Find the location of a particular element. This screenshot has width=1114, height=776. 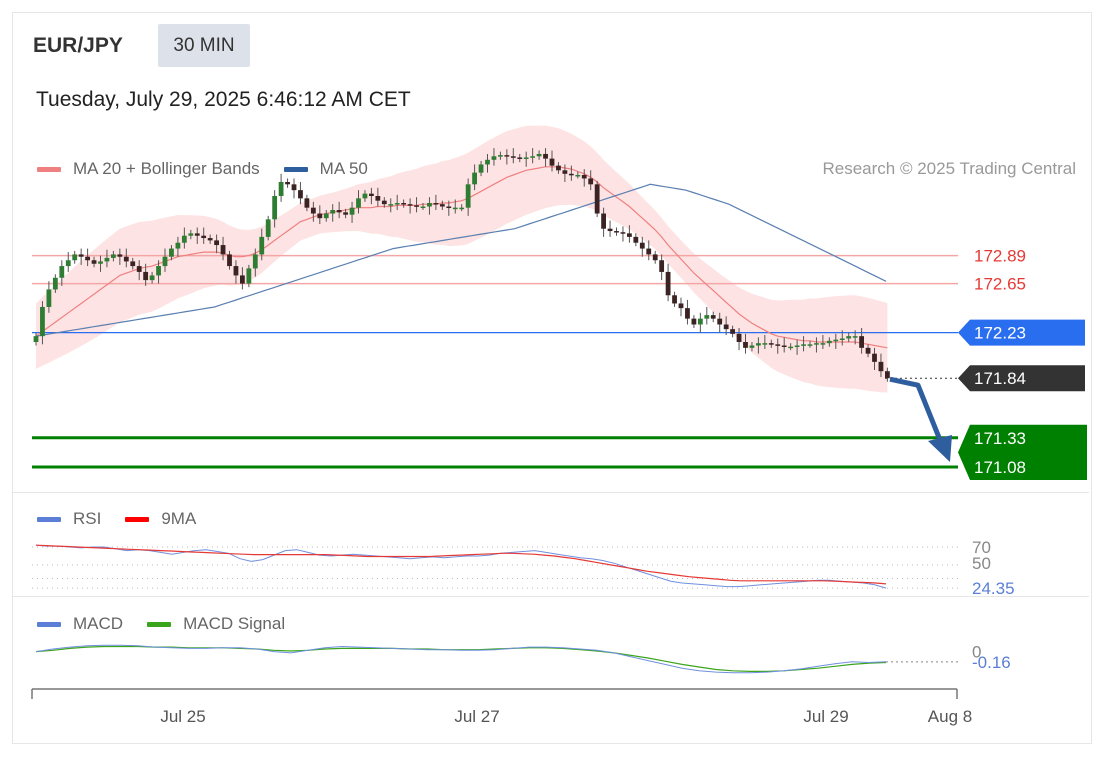

legend-label: MA 50 is located at coordinates (343, 168).